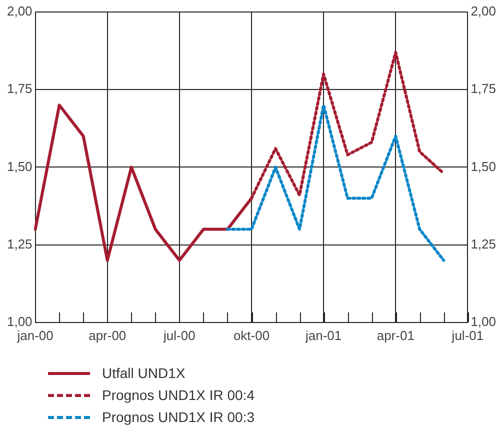  What do you see at coordinates (395, 335) in the screenshot?
I see `x-tick-label: apr-01` at bounding box center [395, 335].